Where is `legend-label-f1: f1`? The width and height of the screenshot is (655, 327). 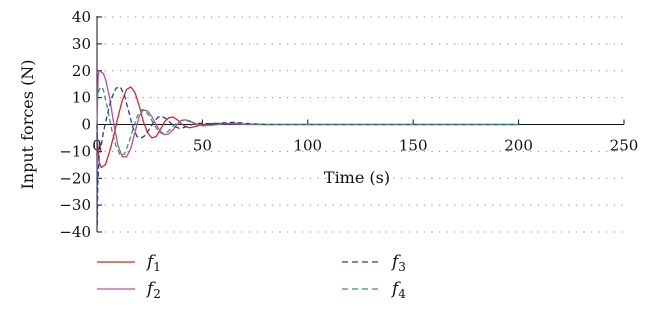 legend-label-f1: f1 is located at coordinates (153, 263).